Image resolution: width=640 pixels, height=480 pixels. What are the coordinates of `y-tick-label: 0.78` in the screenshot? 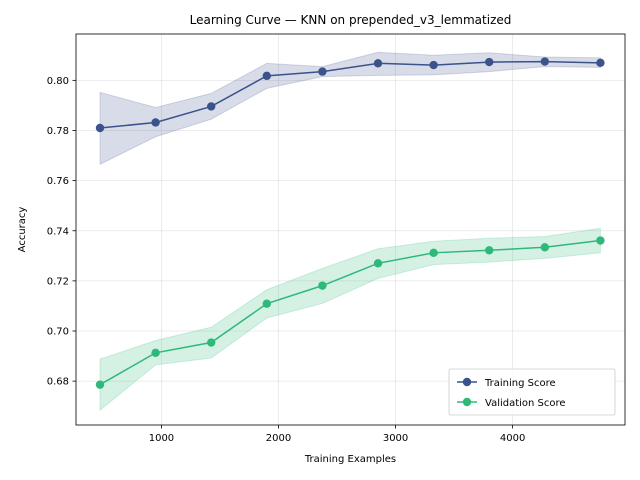 It's located at (58, 131).